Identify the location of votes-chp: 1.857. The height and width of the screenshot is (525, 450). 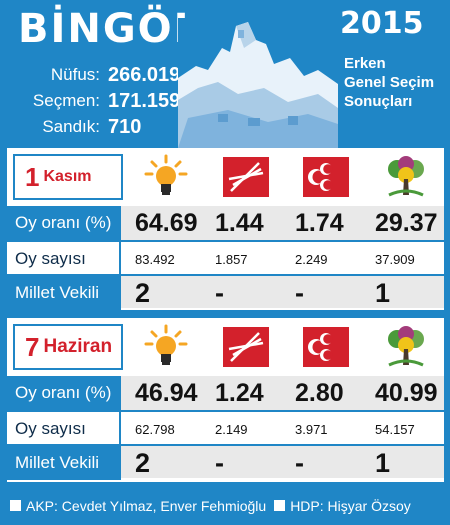
(231, 259).